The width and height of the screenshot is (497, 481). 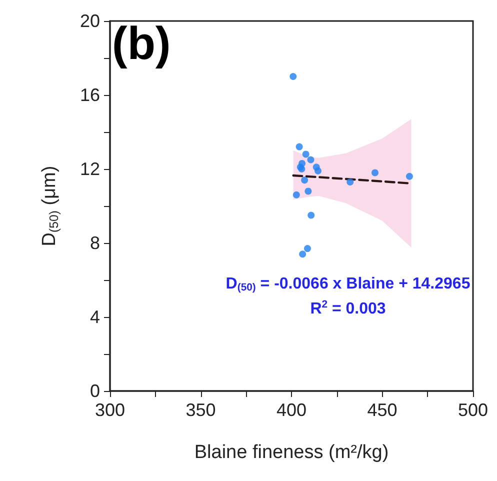 What do you see at coordinates (141, 43) in the screenshot?
I see `annotation: (b)` at bounding box center [141, 43].